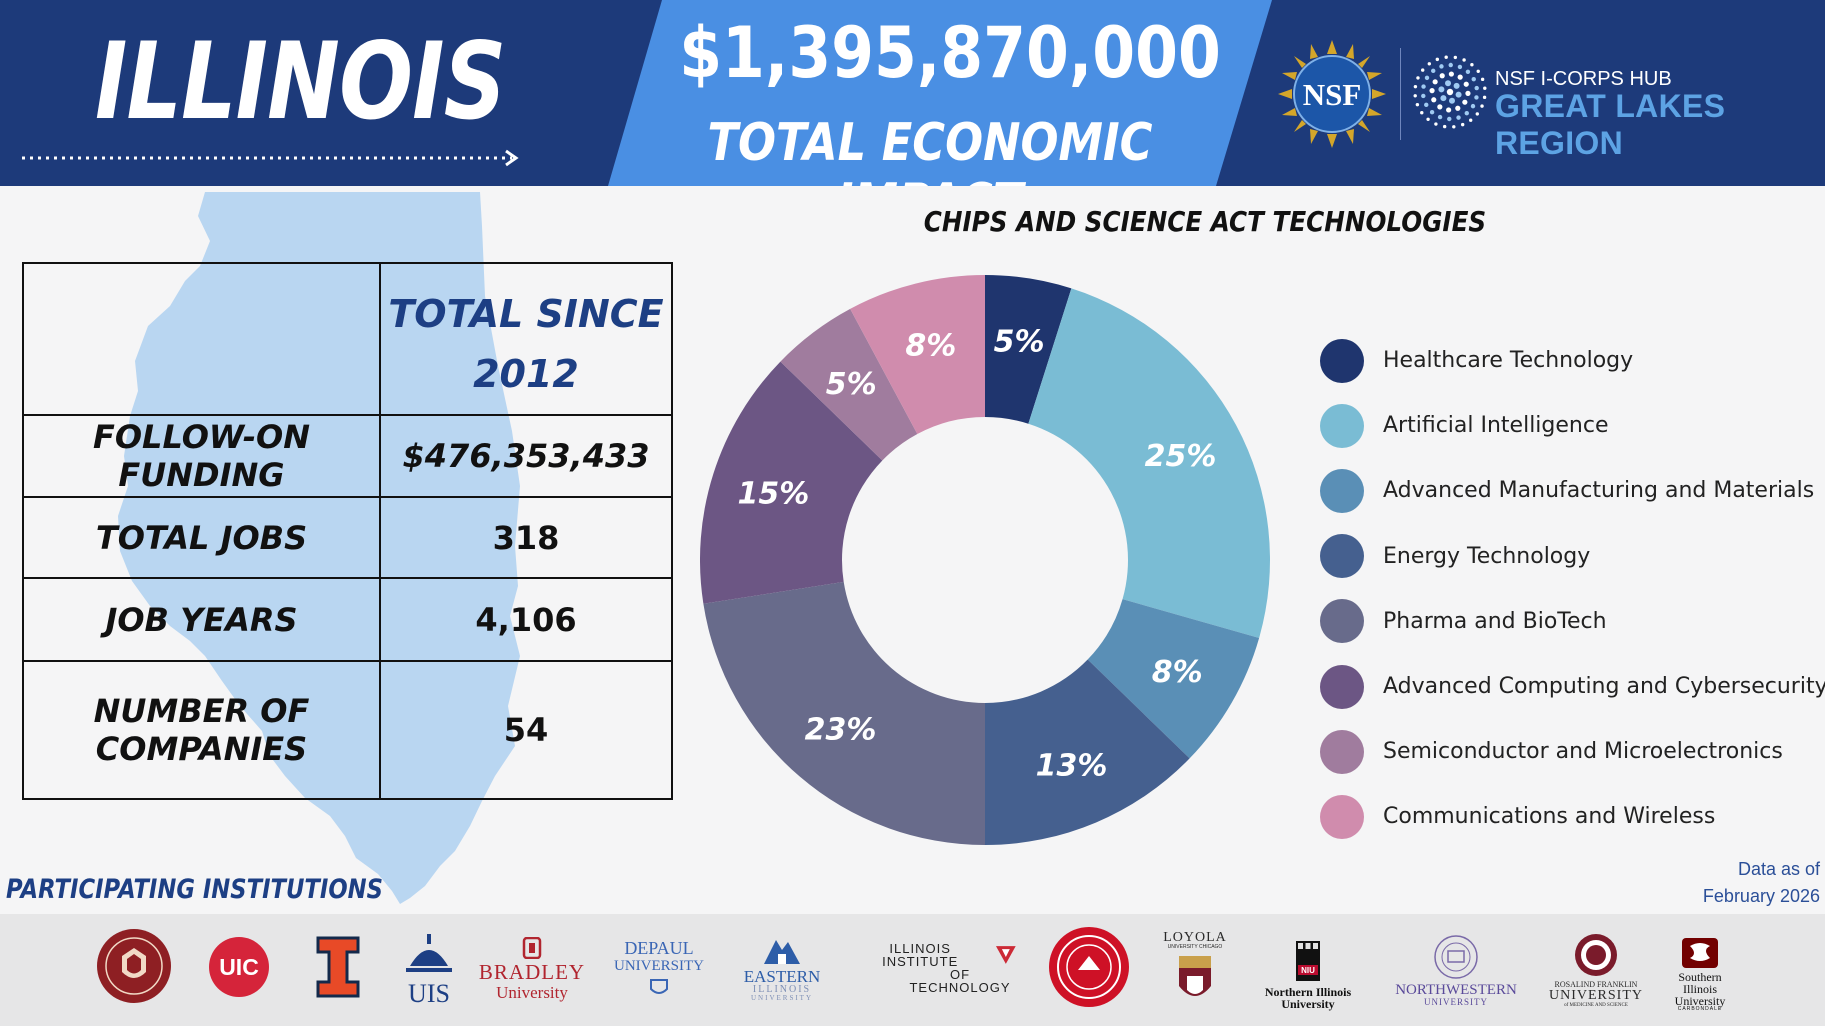  I want to click on donut-slice-label-0: 5%, so click(1019, 342).